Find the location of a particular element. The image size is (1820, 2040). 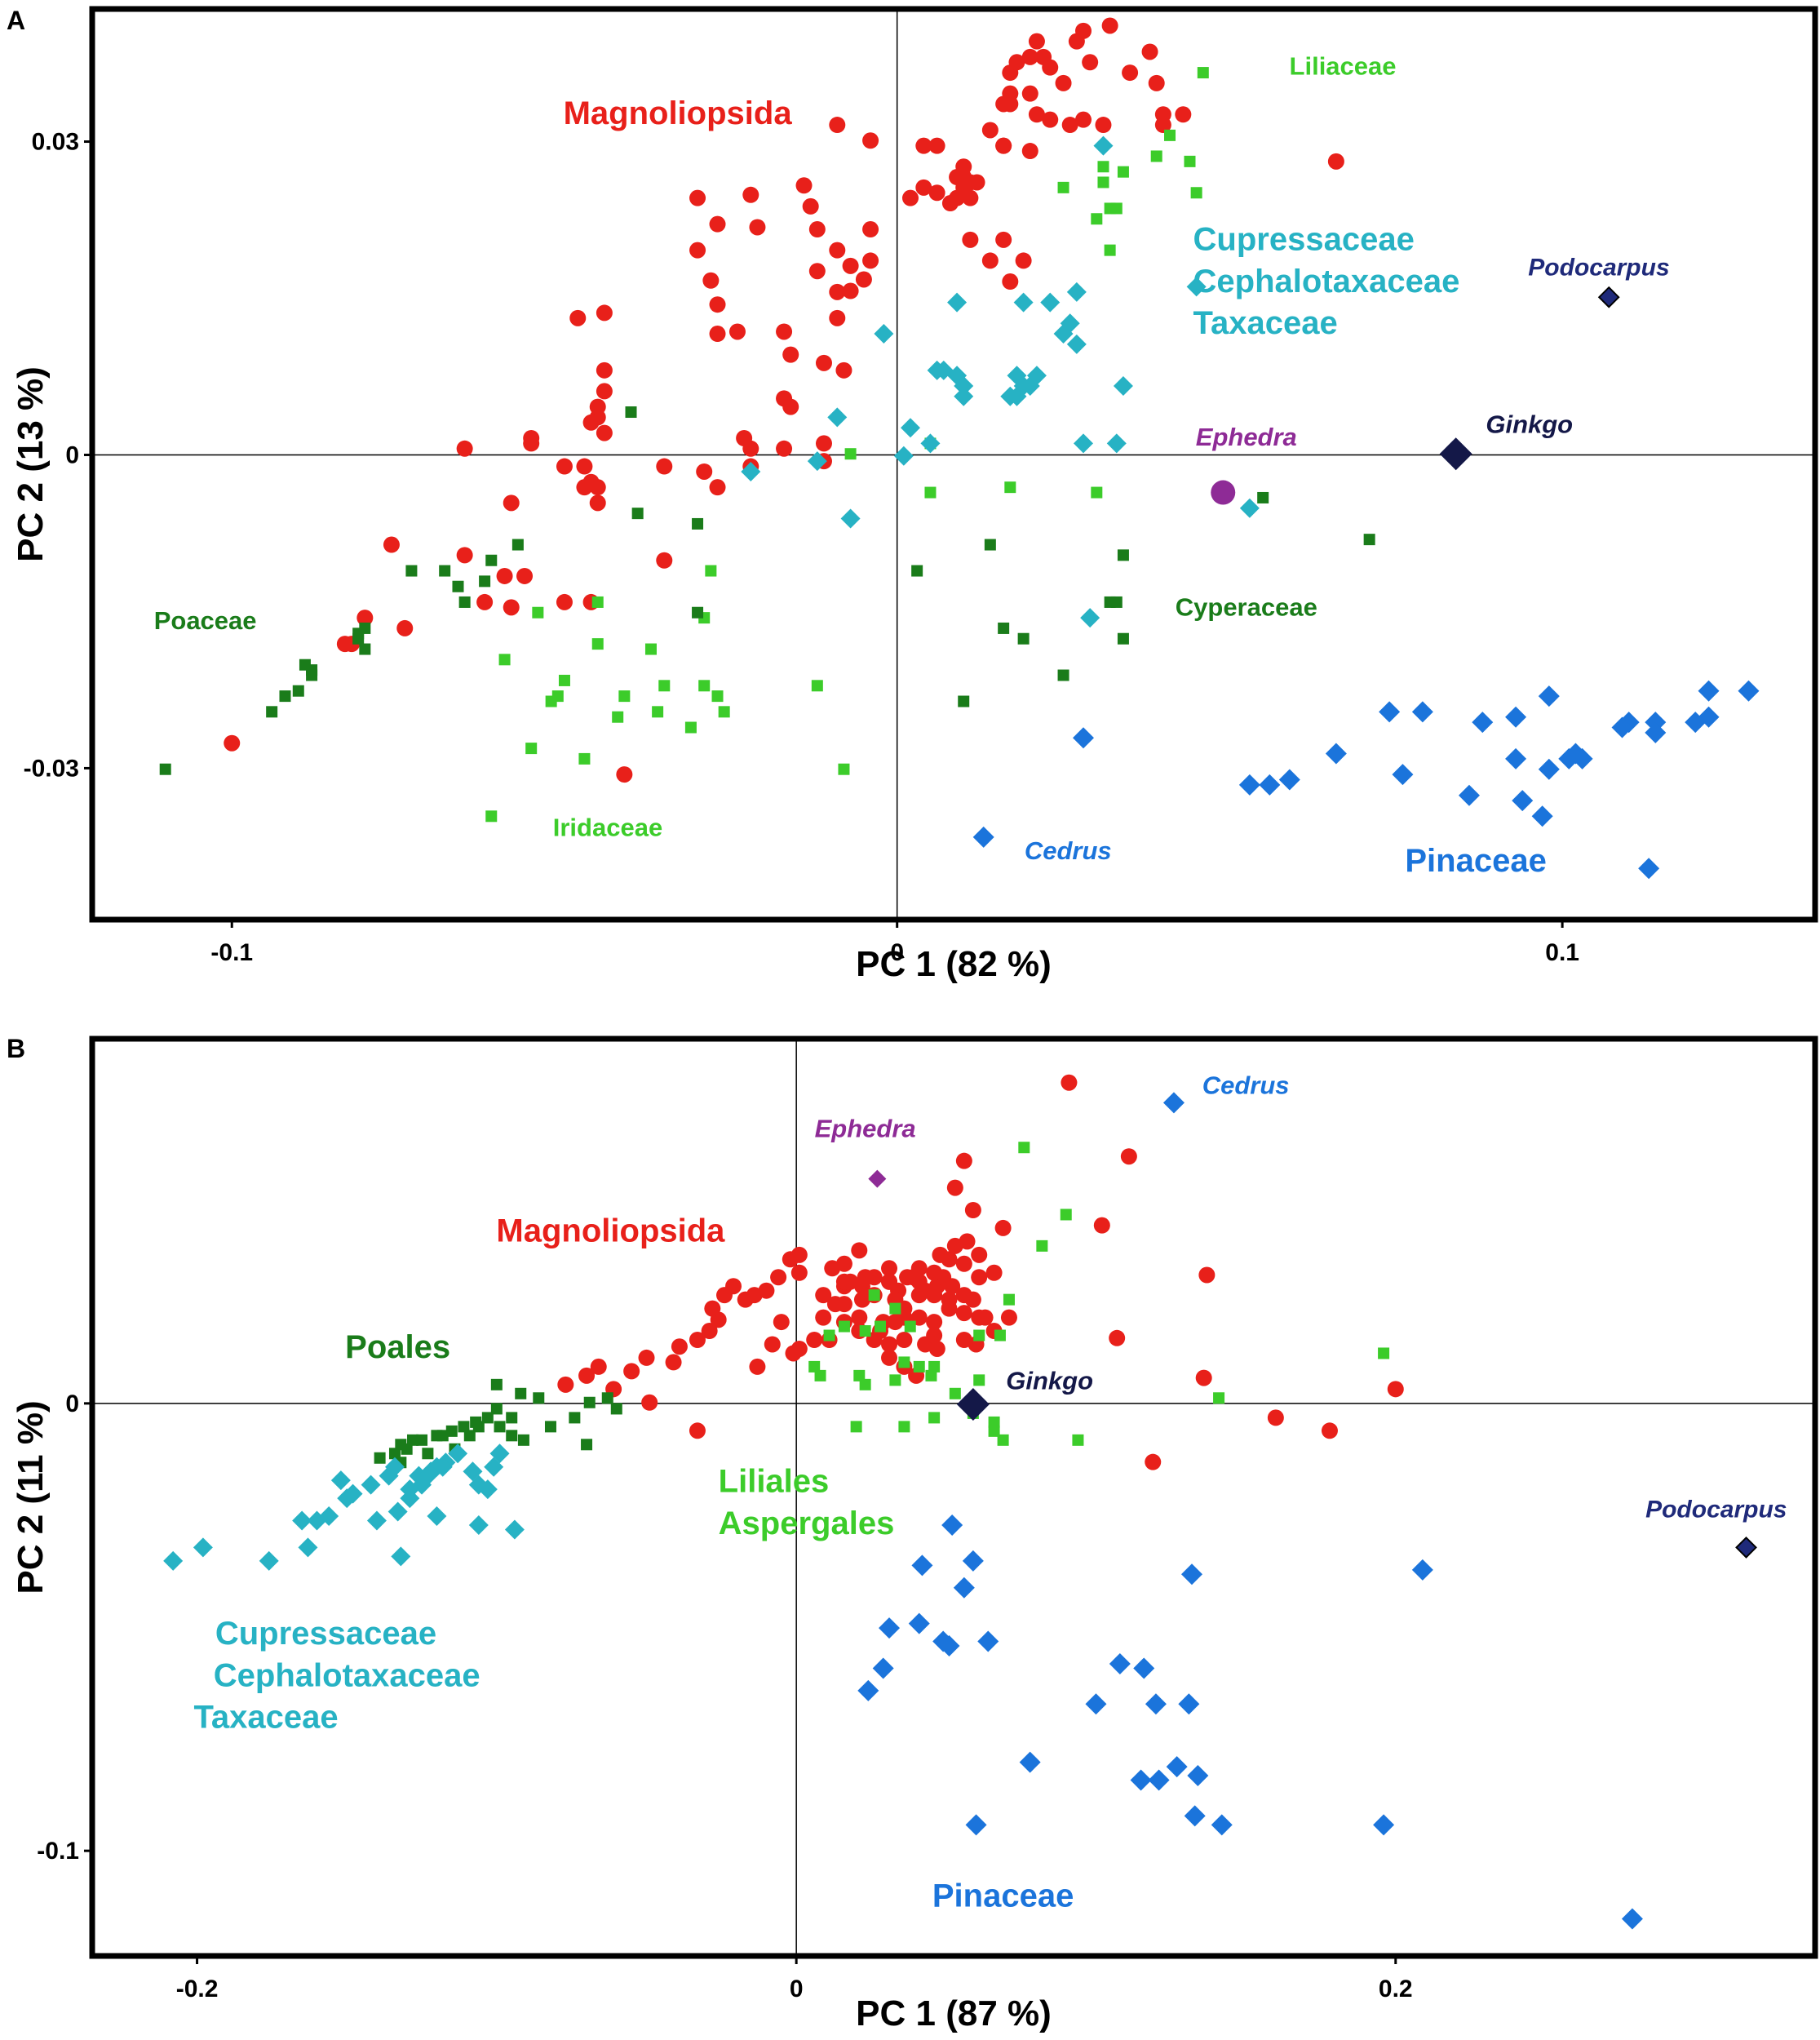

panel-b-x-axis-title: PC 1 (87 %) is located at coordinates (954, 2013).